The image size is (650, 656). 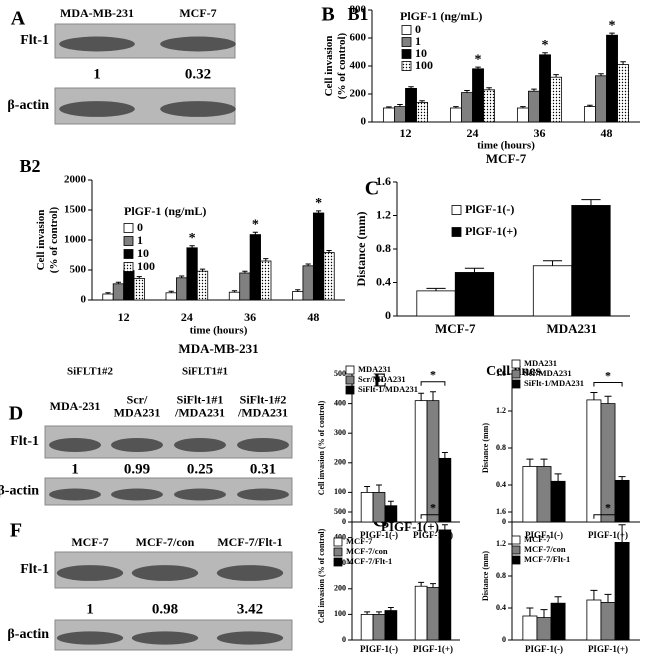 I want to click on y-tick-label: 200, so click(x=358, y=94).